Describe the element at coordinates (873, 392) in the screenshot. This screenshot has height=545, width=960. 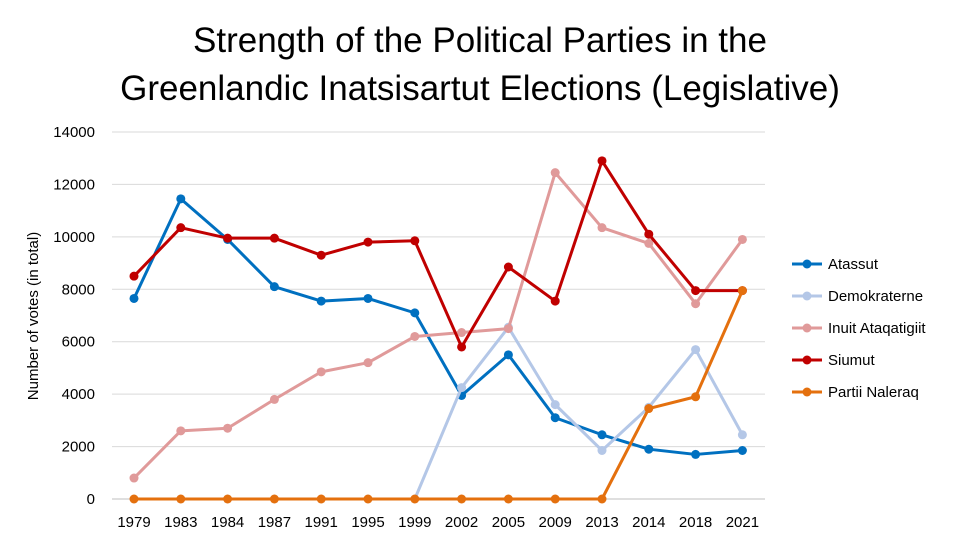
I see `legend-label-partii-naleraq: Partii Naleraq` at that location.